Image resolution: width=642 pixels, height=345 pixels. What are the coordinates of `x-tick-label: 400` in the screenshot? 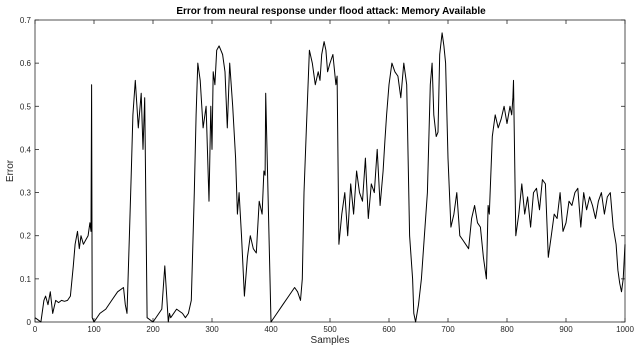 It's located at (271, 329).